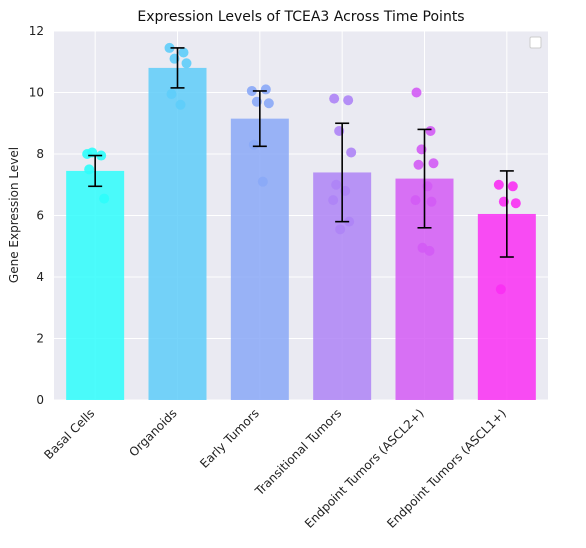 This screenshot has width=586, height=548. I want to click on y-ticks: 0 2 4 6 8 10 12, so click(36, 215).